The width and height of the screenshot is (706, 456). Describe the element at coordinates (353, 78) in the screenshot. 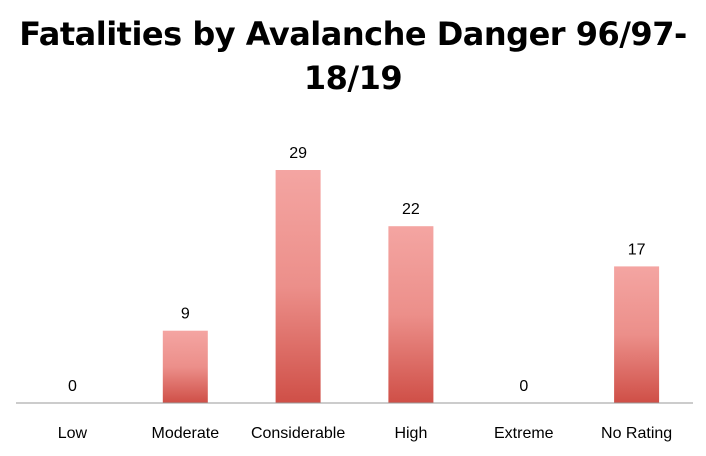

I see `chart-title-line-2: 18/19` at that location.